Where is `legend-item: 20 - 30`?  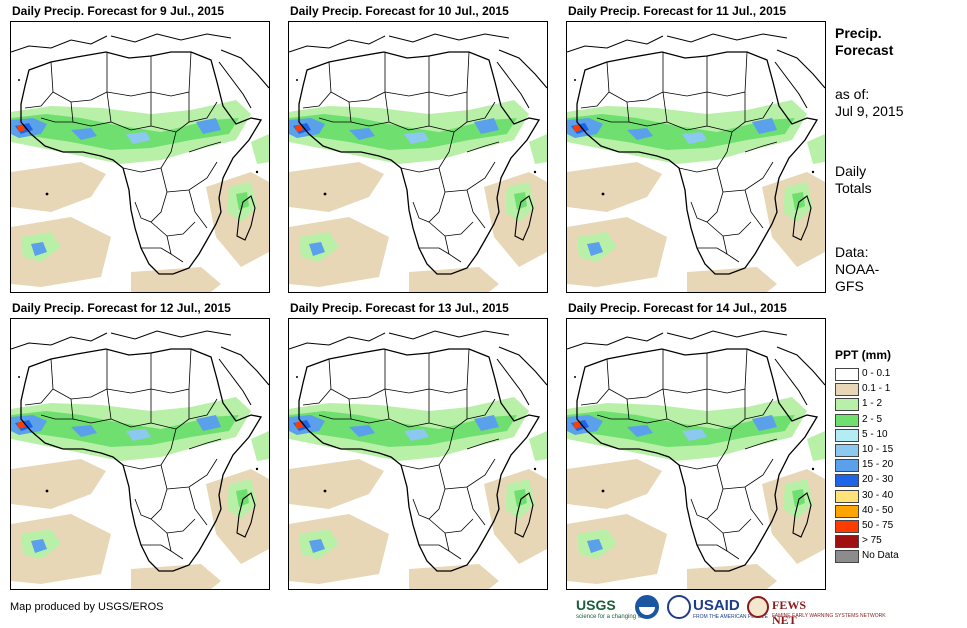
legend-item: 20 - 30 is located at coordinates (895, 480).